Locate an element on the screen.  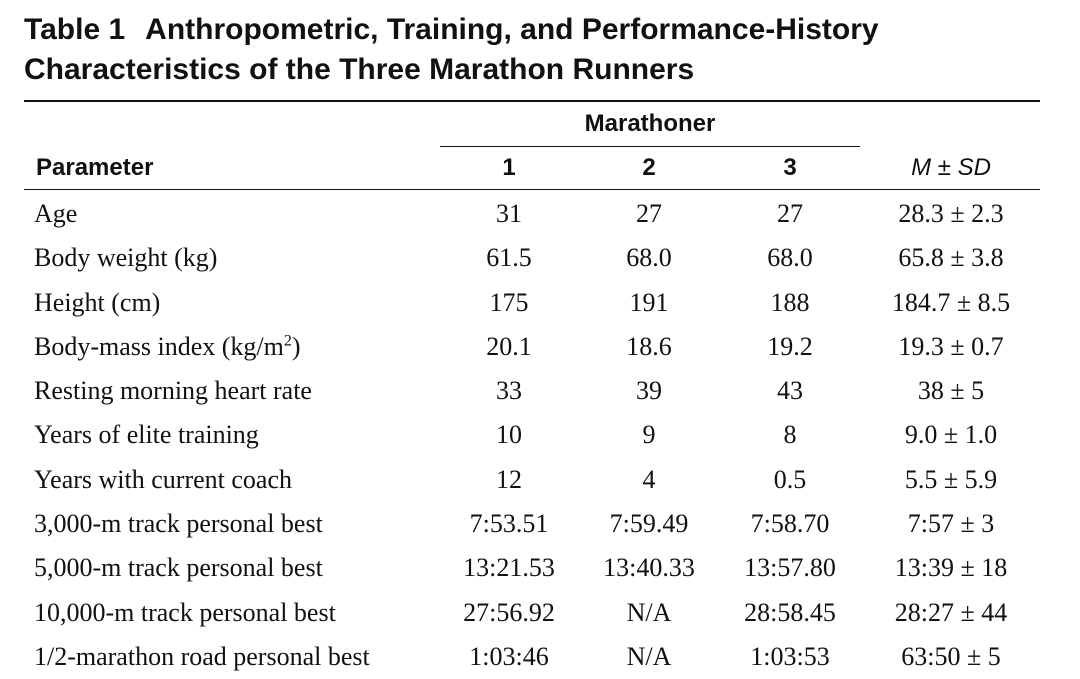
parameter-text: 5,000-m track personal best is located at coordinates (178, 568).